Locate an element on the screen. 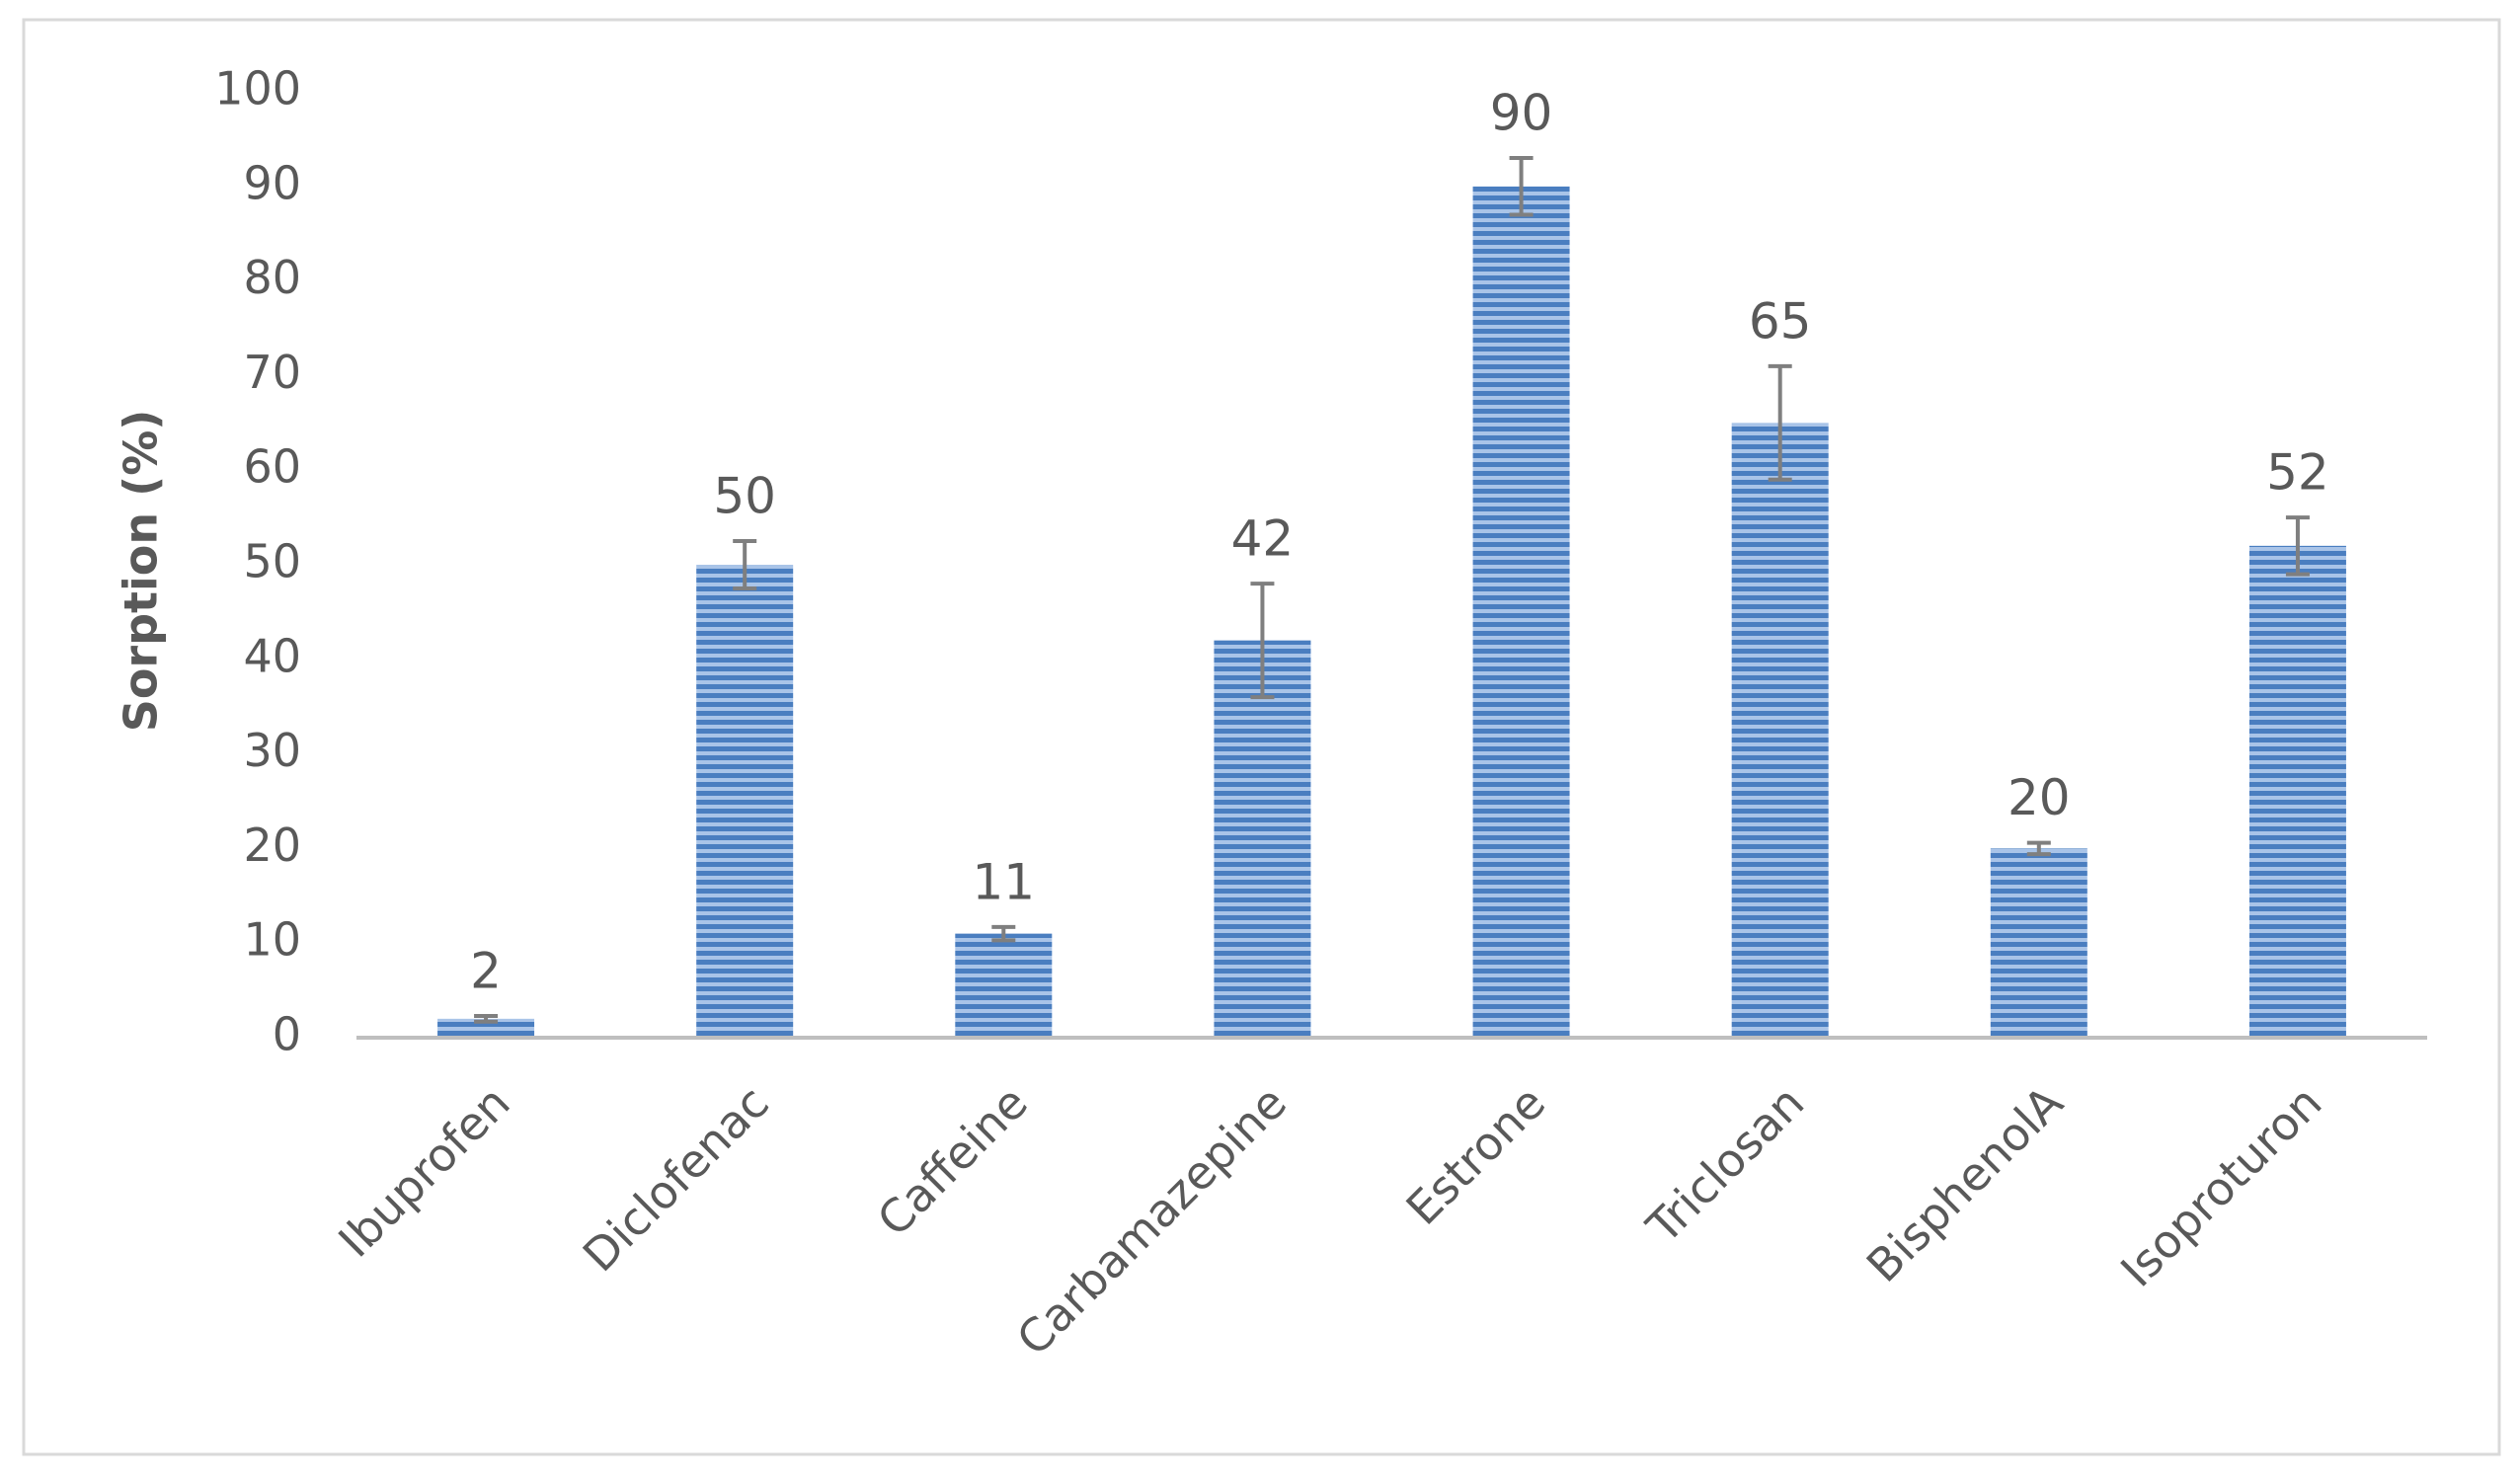 The width and height of the screenshot is (2520, 1481). y-tick-label: 30 is located at coordinates (272, 750).